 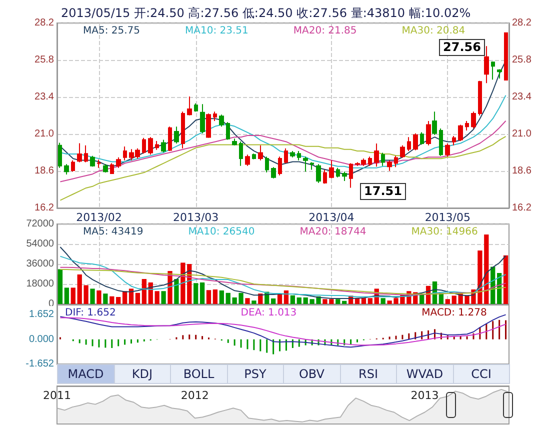 What do you see at coordinates (40, 244) in the screenshot?
I see `y-tick-label: 54000` at bounding box center [40, 244].